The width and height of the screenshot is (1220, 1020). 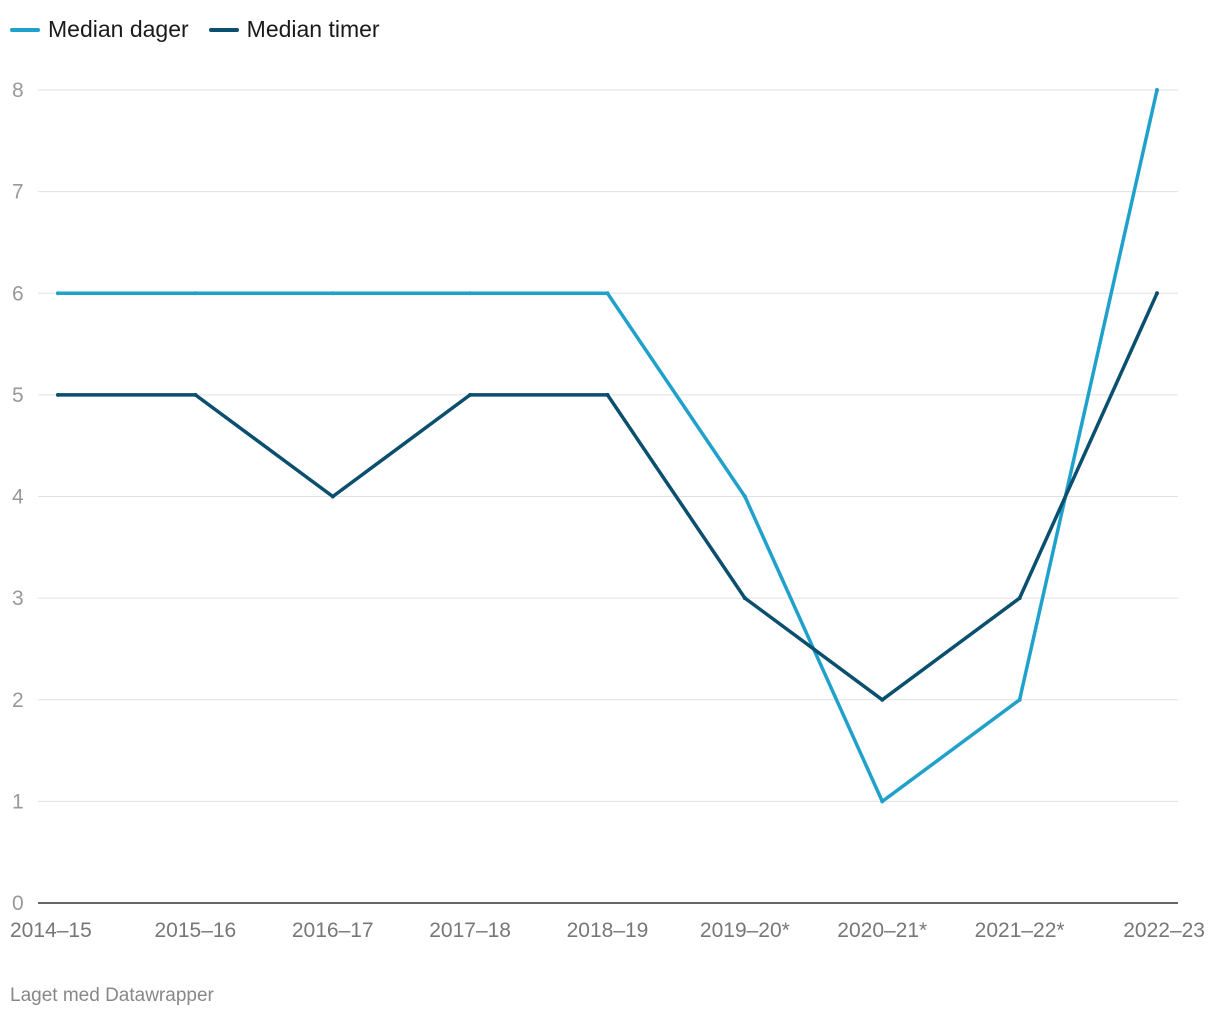 I want to click on y-tick-label-4: 4, so click(x=18, y=497).